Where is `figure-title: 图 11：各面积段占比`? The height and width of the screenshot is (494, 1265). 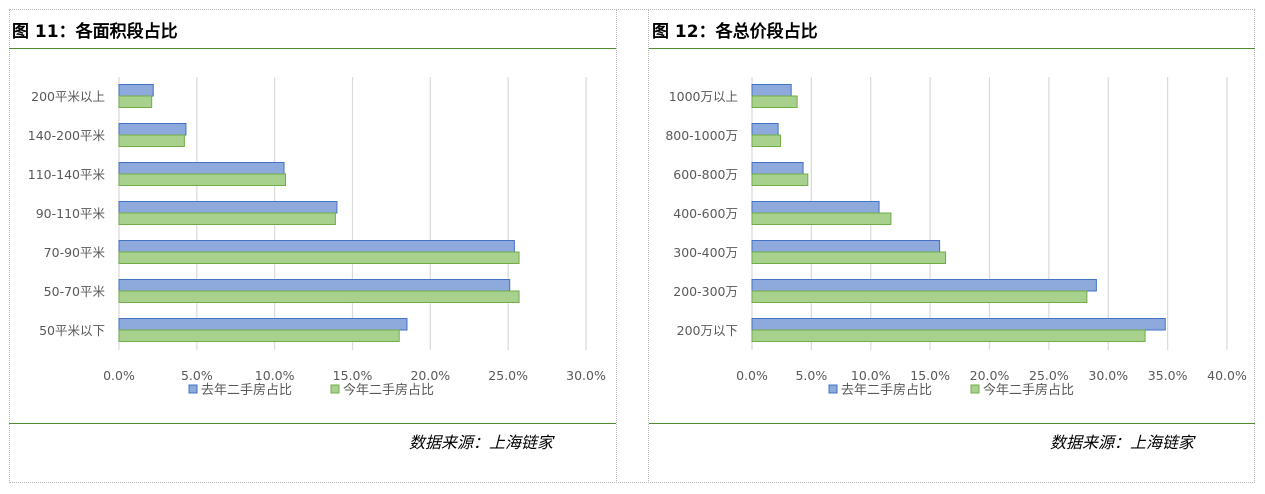 figure-title: 图 11：各面积段占比 is located at coordinates (95, 32).